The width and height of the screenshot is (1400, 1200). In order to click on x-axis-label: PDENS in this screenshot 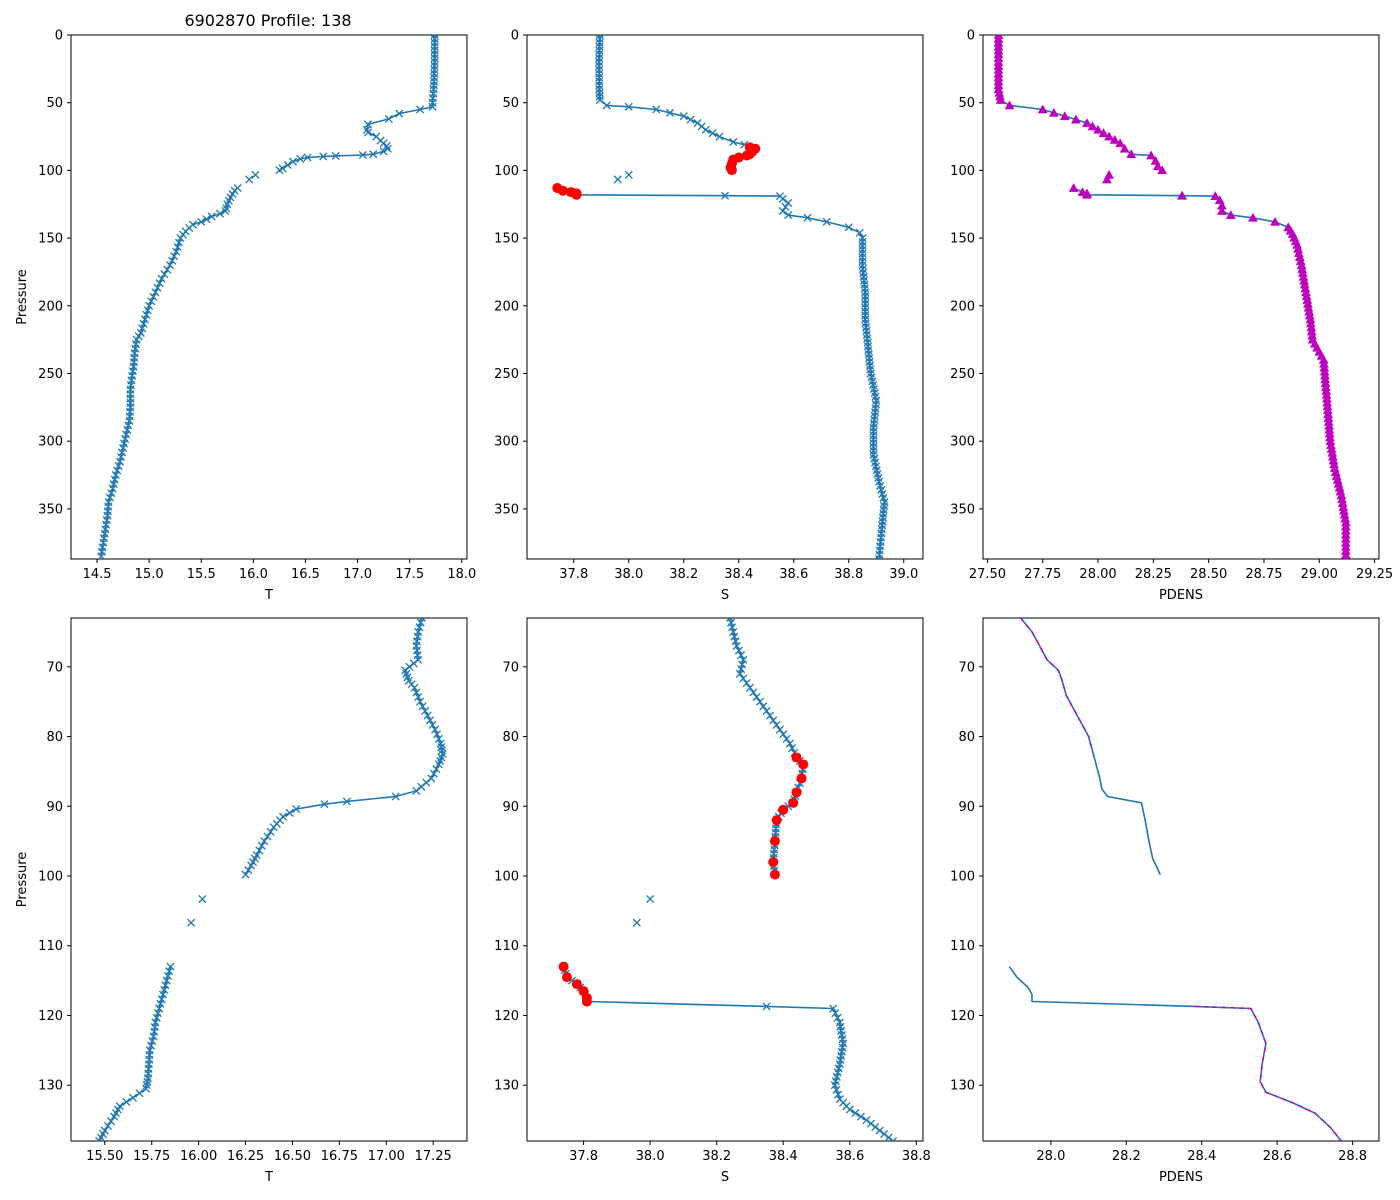, I will do `click(1181, 595)`.